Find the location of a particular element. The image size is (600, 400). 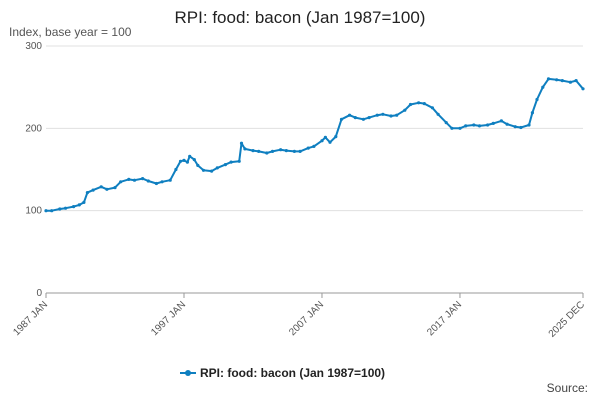

y-tick-label: 0 is located at coordinates (39, 293).